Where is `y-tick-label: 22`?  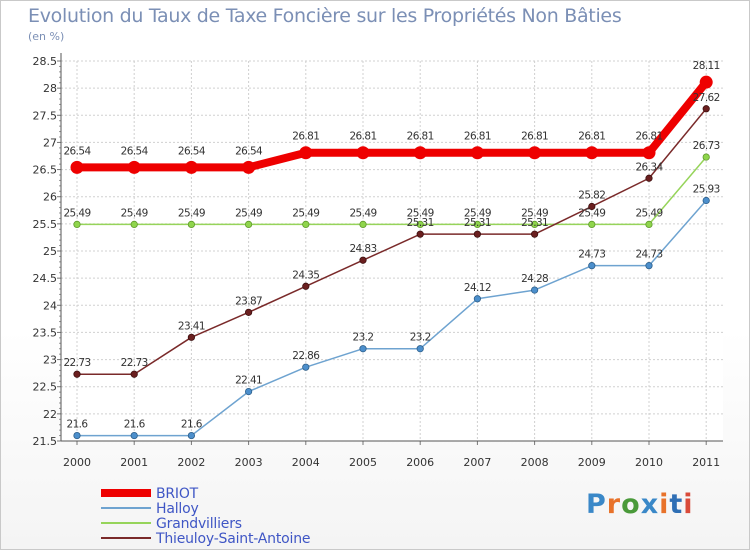
y-tick-label: 22 is located at coordinates (50, 414).